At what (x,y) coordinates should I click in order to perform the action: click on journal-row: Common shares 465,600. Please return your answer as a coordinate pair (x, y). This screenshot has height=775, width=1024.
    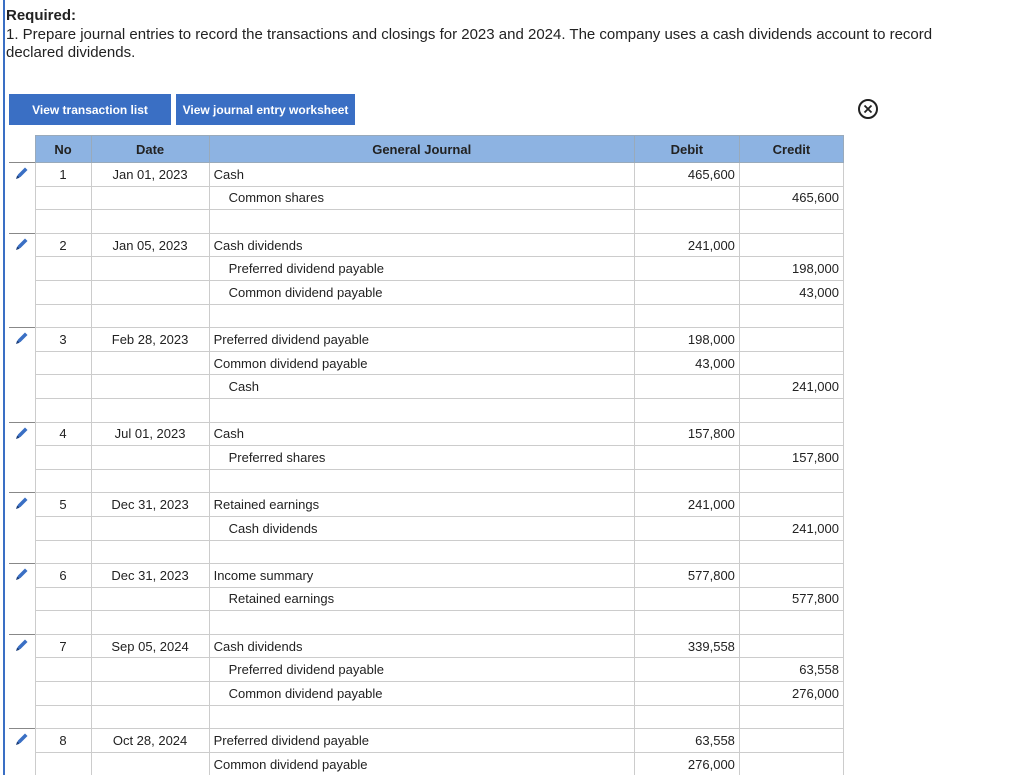
    Looking at the image, I should click on (427, 198).